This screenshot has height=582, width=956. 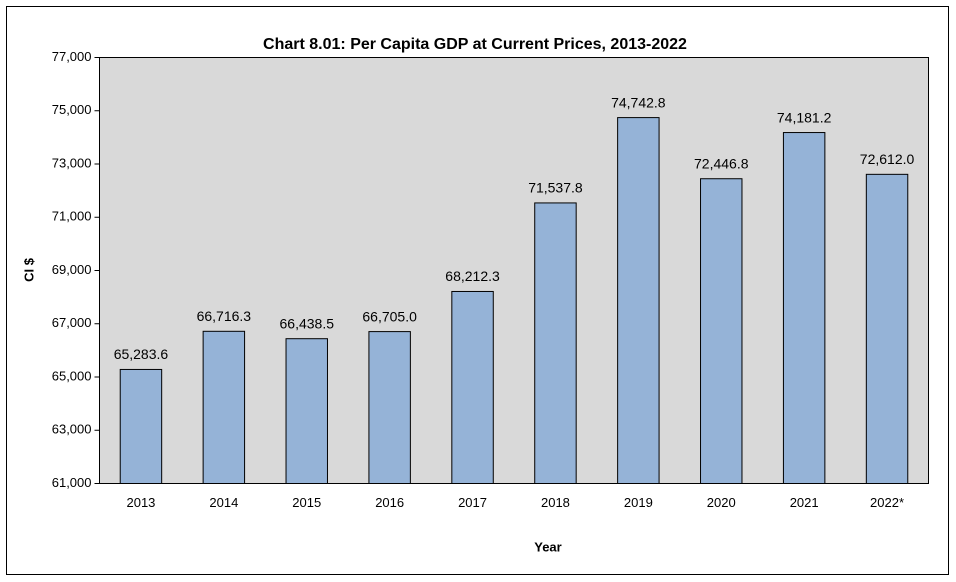 What do you see at coordinates (223, 502) in the screenshot?
I see `x-tick-label: 2014` at bounding box center [223, 502].